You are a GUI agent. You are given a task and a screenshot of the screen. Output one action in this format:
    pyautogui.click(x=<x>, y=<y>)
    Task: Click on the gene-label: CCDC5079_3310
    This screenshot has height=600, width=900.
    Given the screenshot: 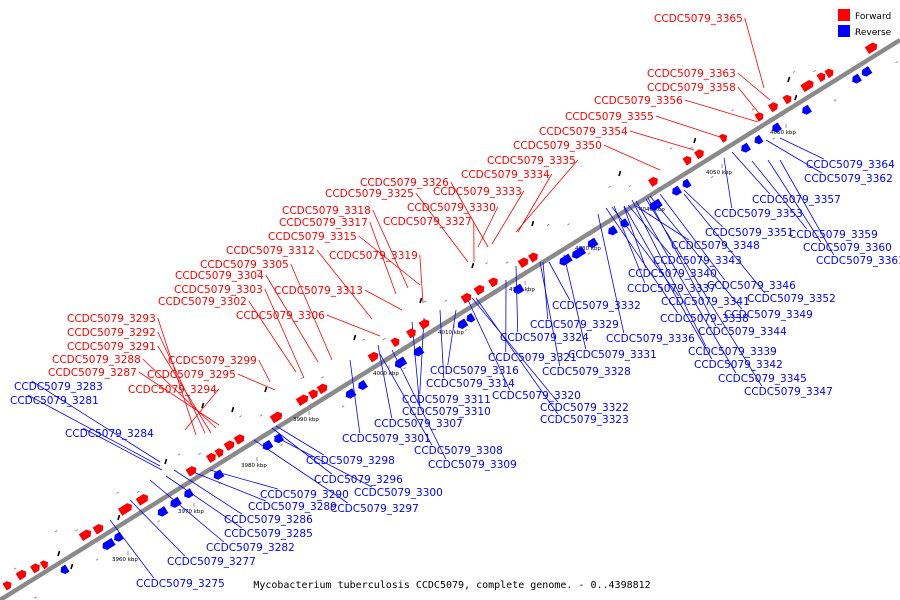 What is the action you would take?
    pyautogui.click(x=446, y=412)
    